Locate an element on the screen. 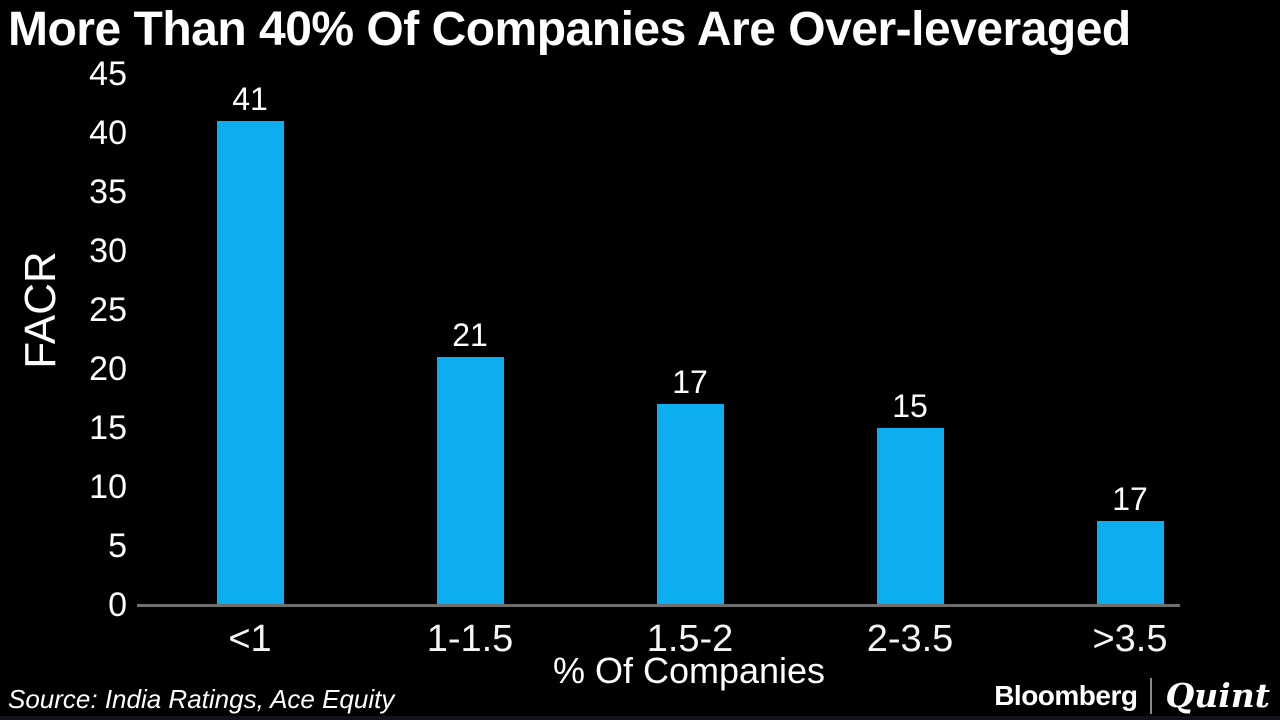 This screenshot has height=720, width=1280. y-tick-label: 30 is located at coordinates (108, 251).